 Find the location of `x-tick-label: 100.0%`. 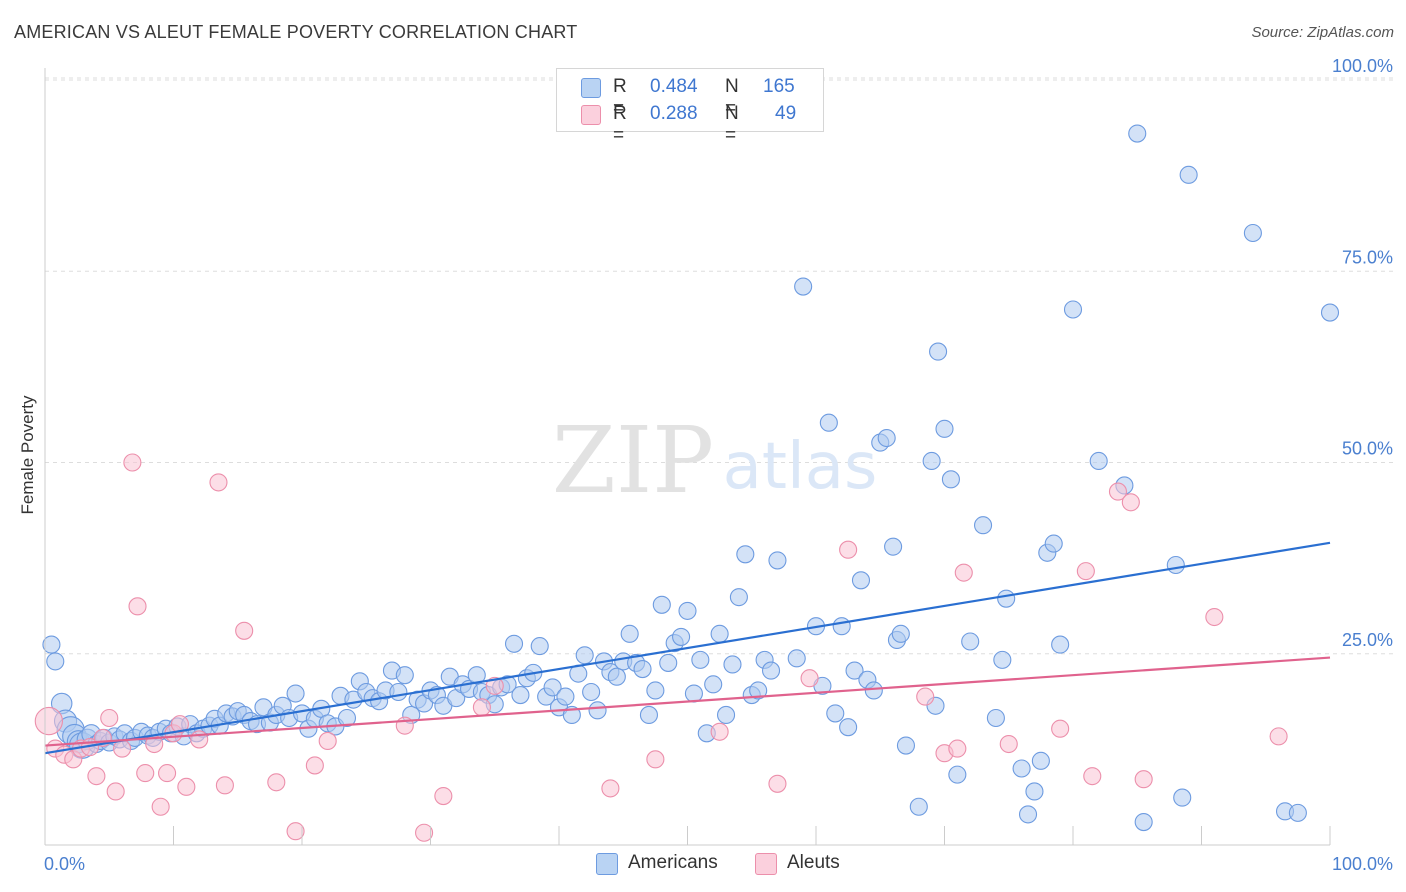

x-tick-label: 100.0% is located at coordinates (1362, 864).